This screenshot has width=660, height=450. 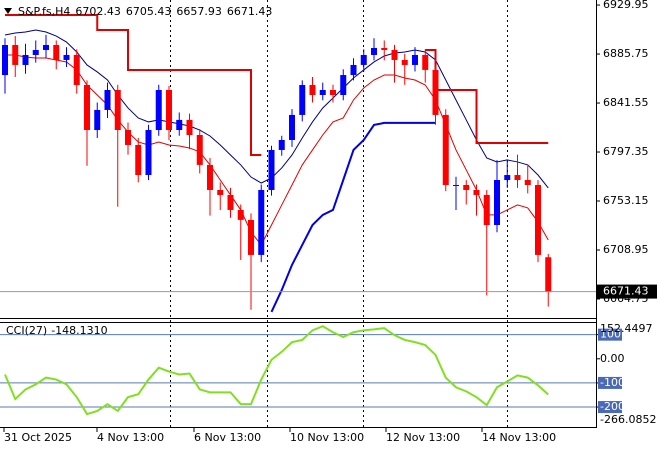 I want to click on header-text: 6671.43, so click(x=250, y=11).